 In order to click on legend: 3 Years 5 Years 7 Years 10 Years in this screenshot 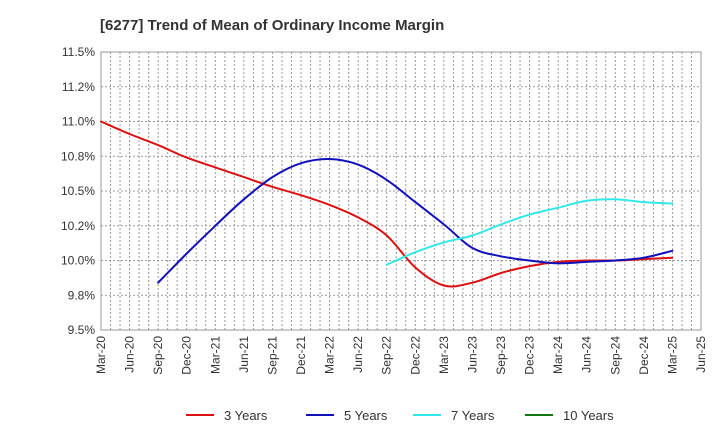, I will do `click(400, 415)`.